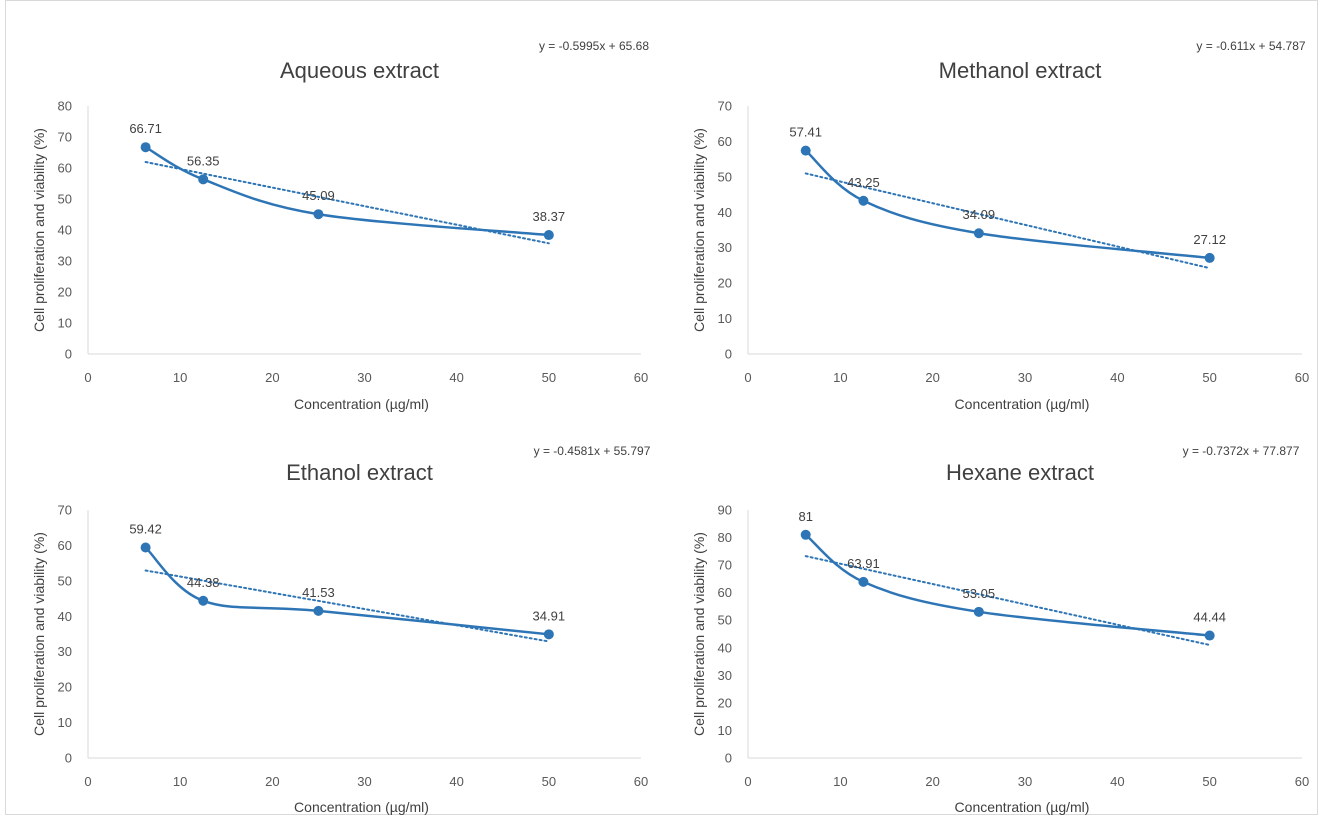  Describe the element at coordinates (145, 528) in the screenshot. I see `data-label: 59.42` at that location.